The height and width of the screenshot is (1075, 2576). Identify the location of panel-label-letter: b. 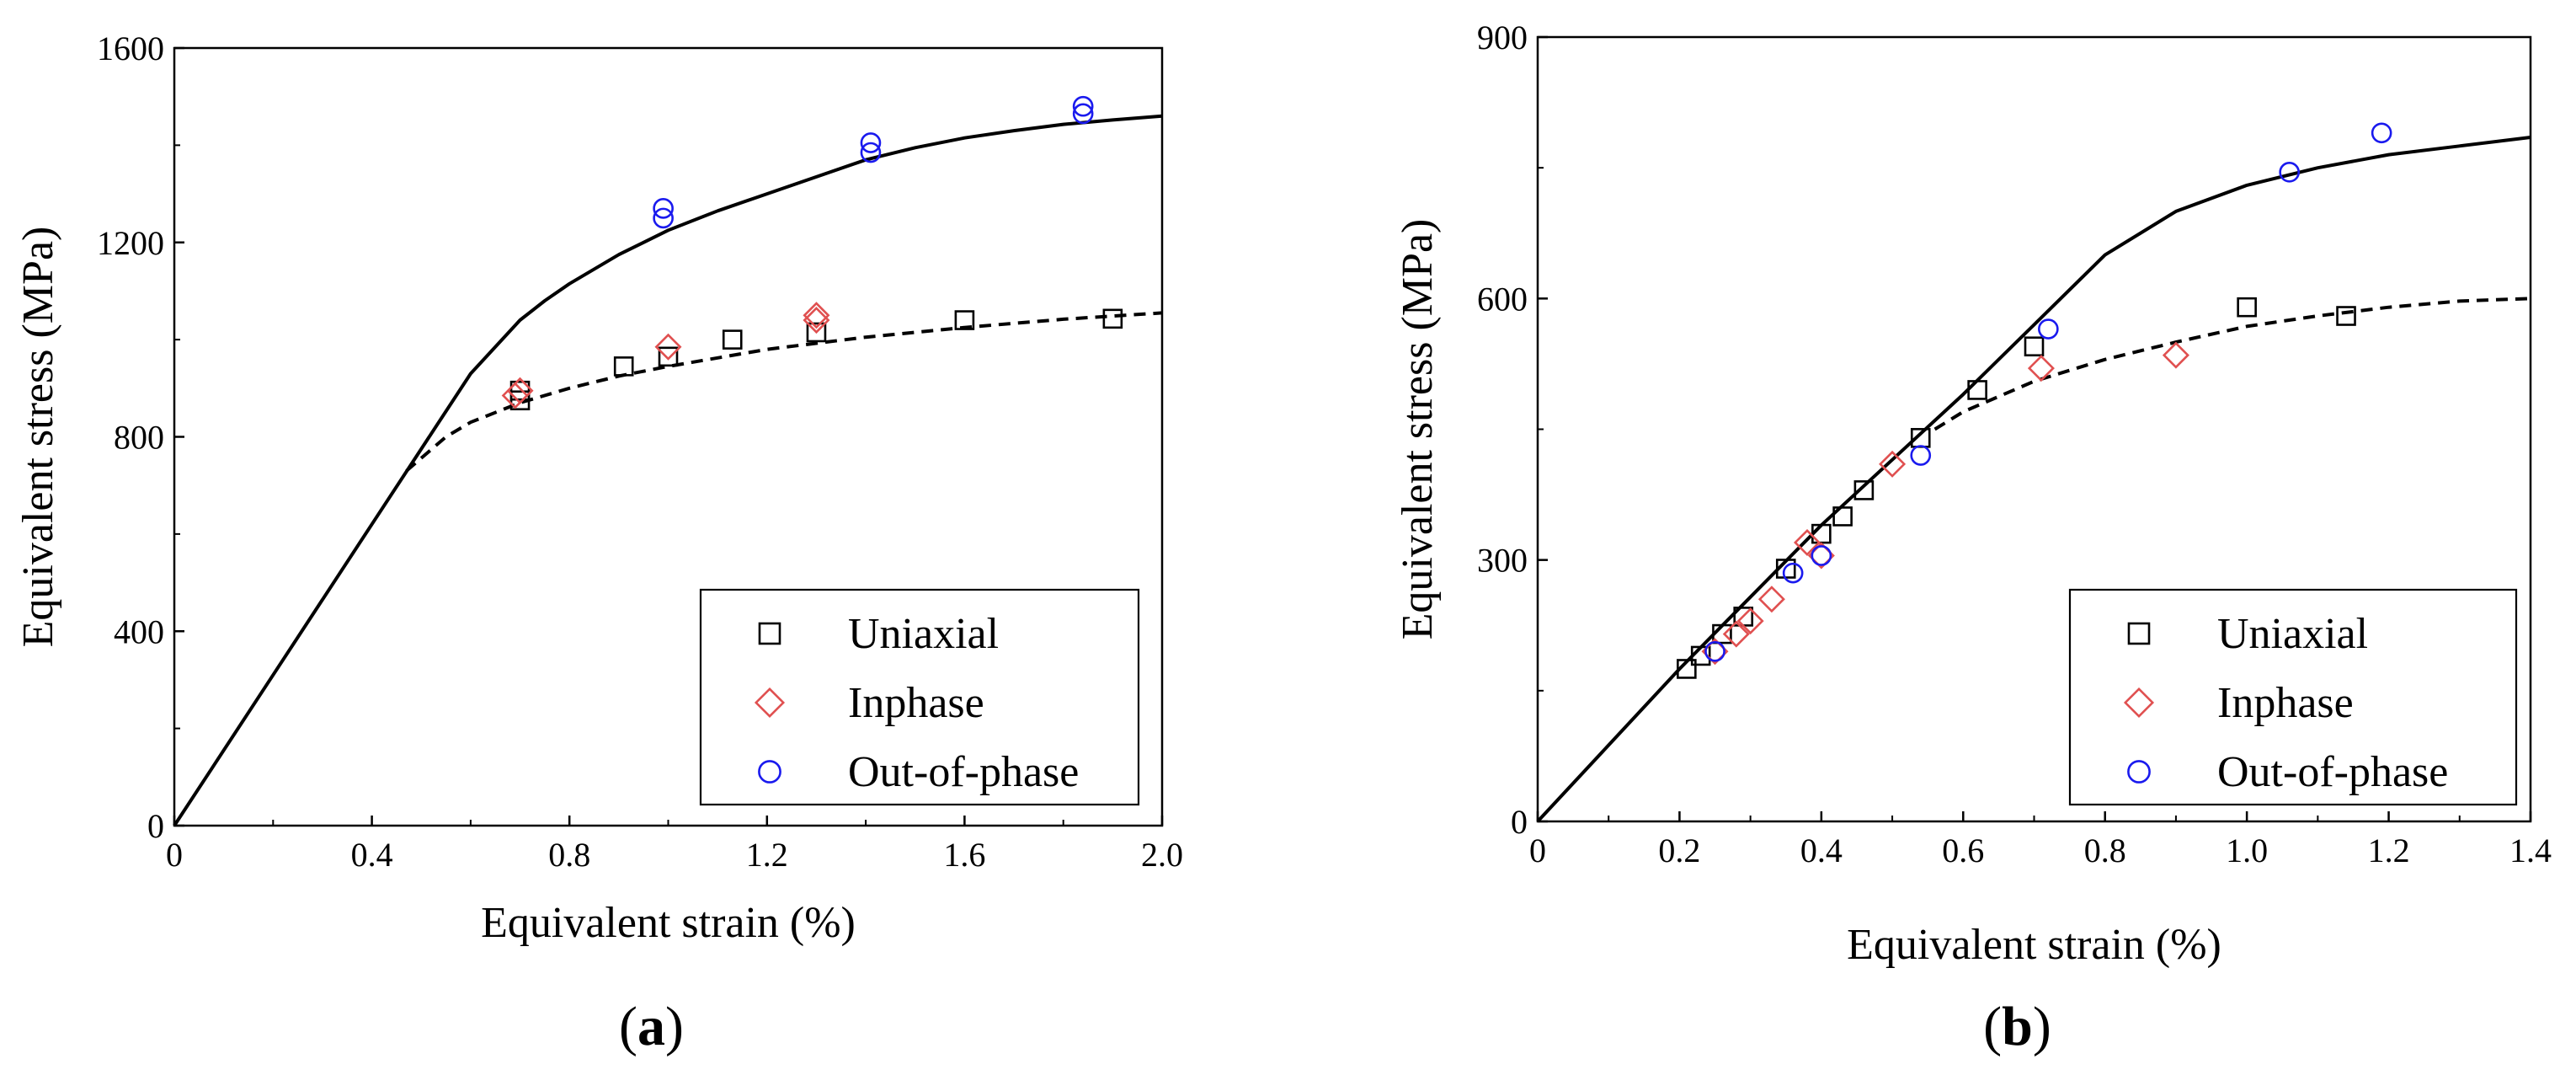
(2017, 1027).